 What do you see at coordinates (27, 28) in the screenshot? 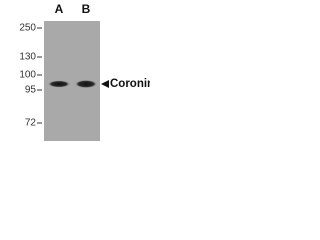
I see `marker-label: 250` at bounding box center [27, 28].